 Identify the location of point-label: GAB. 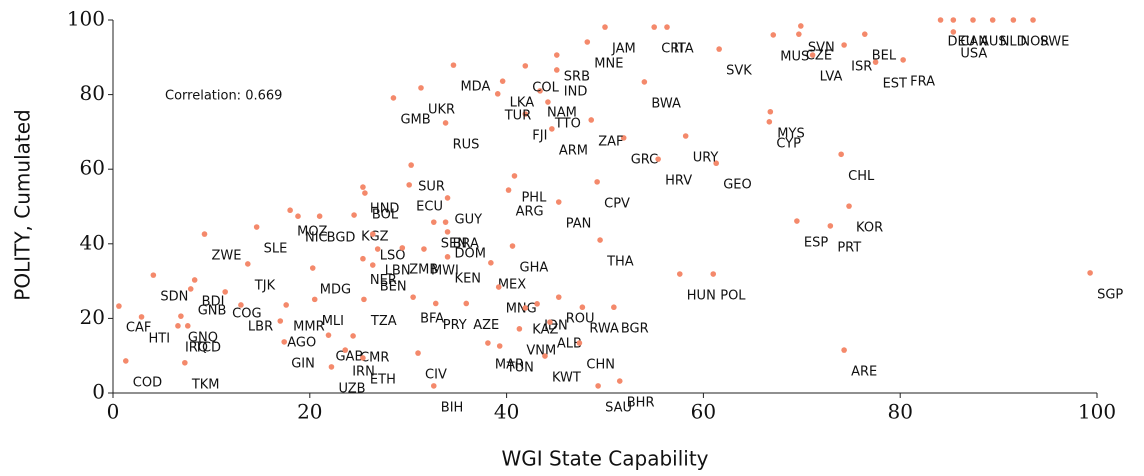
(349, 357).